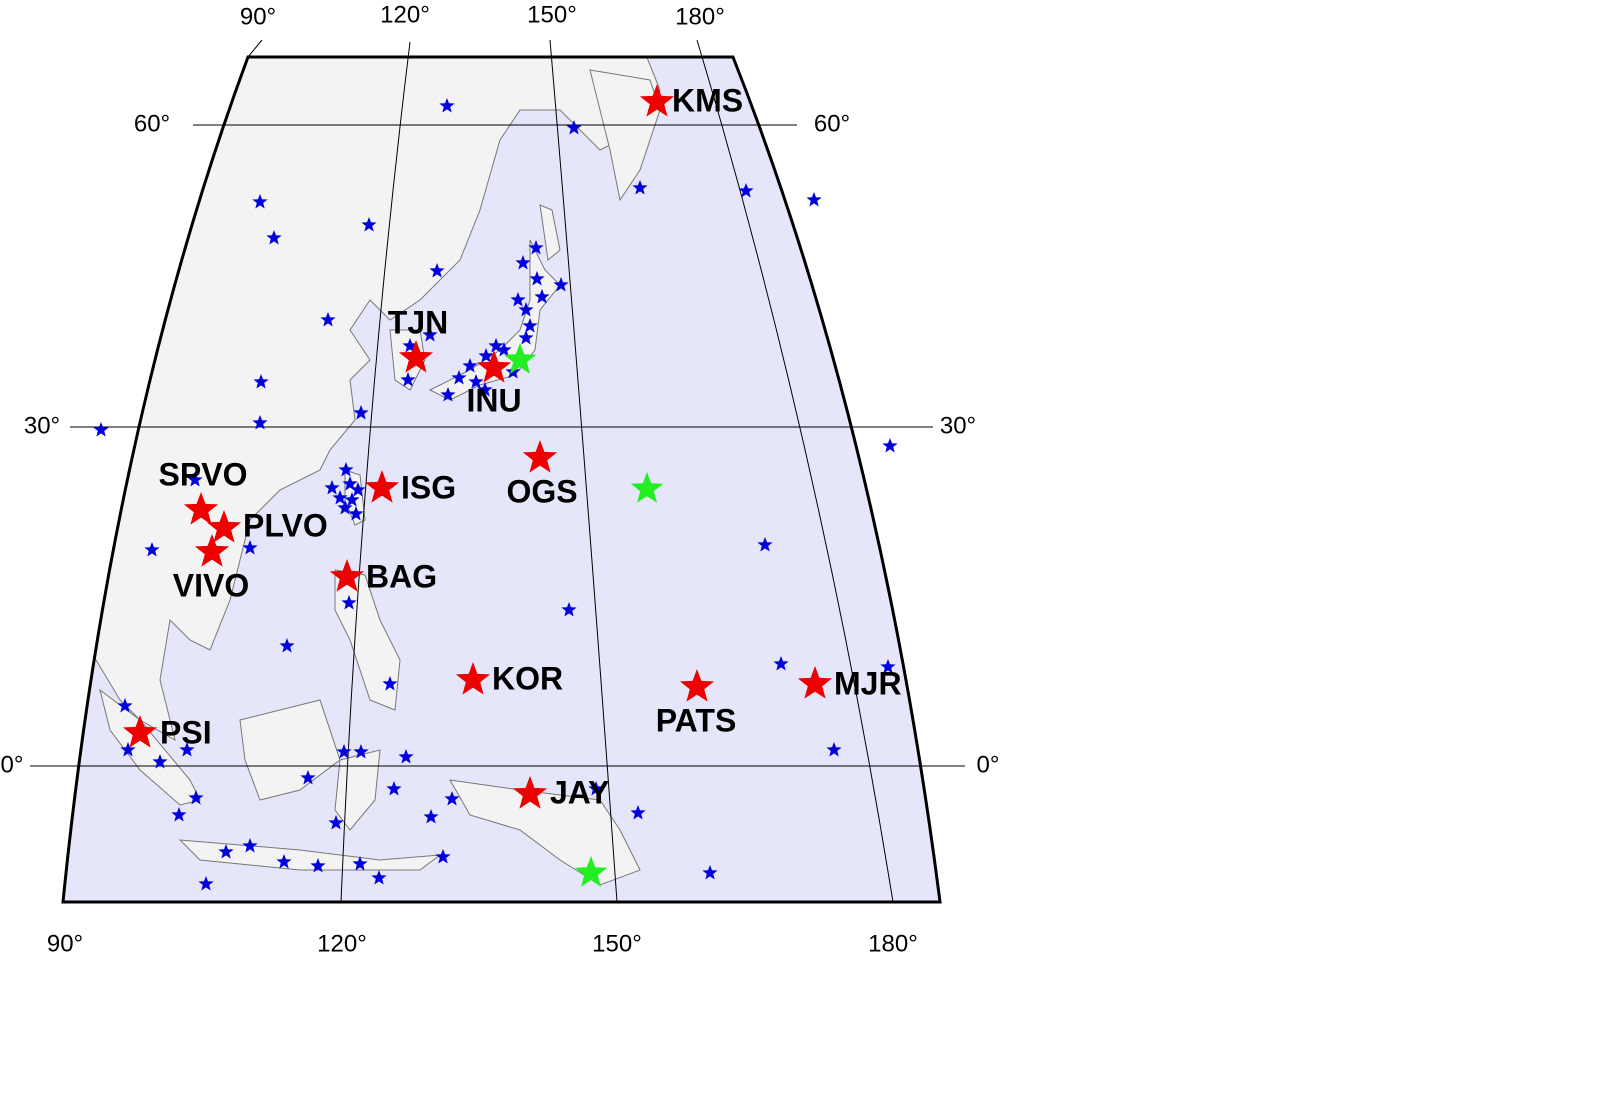  I want to click on station-label: TJN, so click(418, 322).